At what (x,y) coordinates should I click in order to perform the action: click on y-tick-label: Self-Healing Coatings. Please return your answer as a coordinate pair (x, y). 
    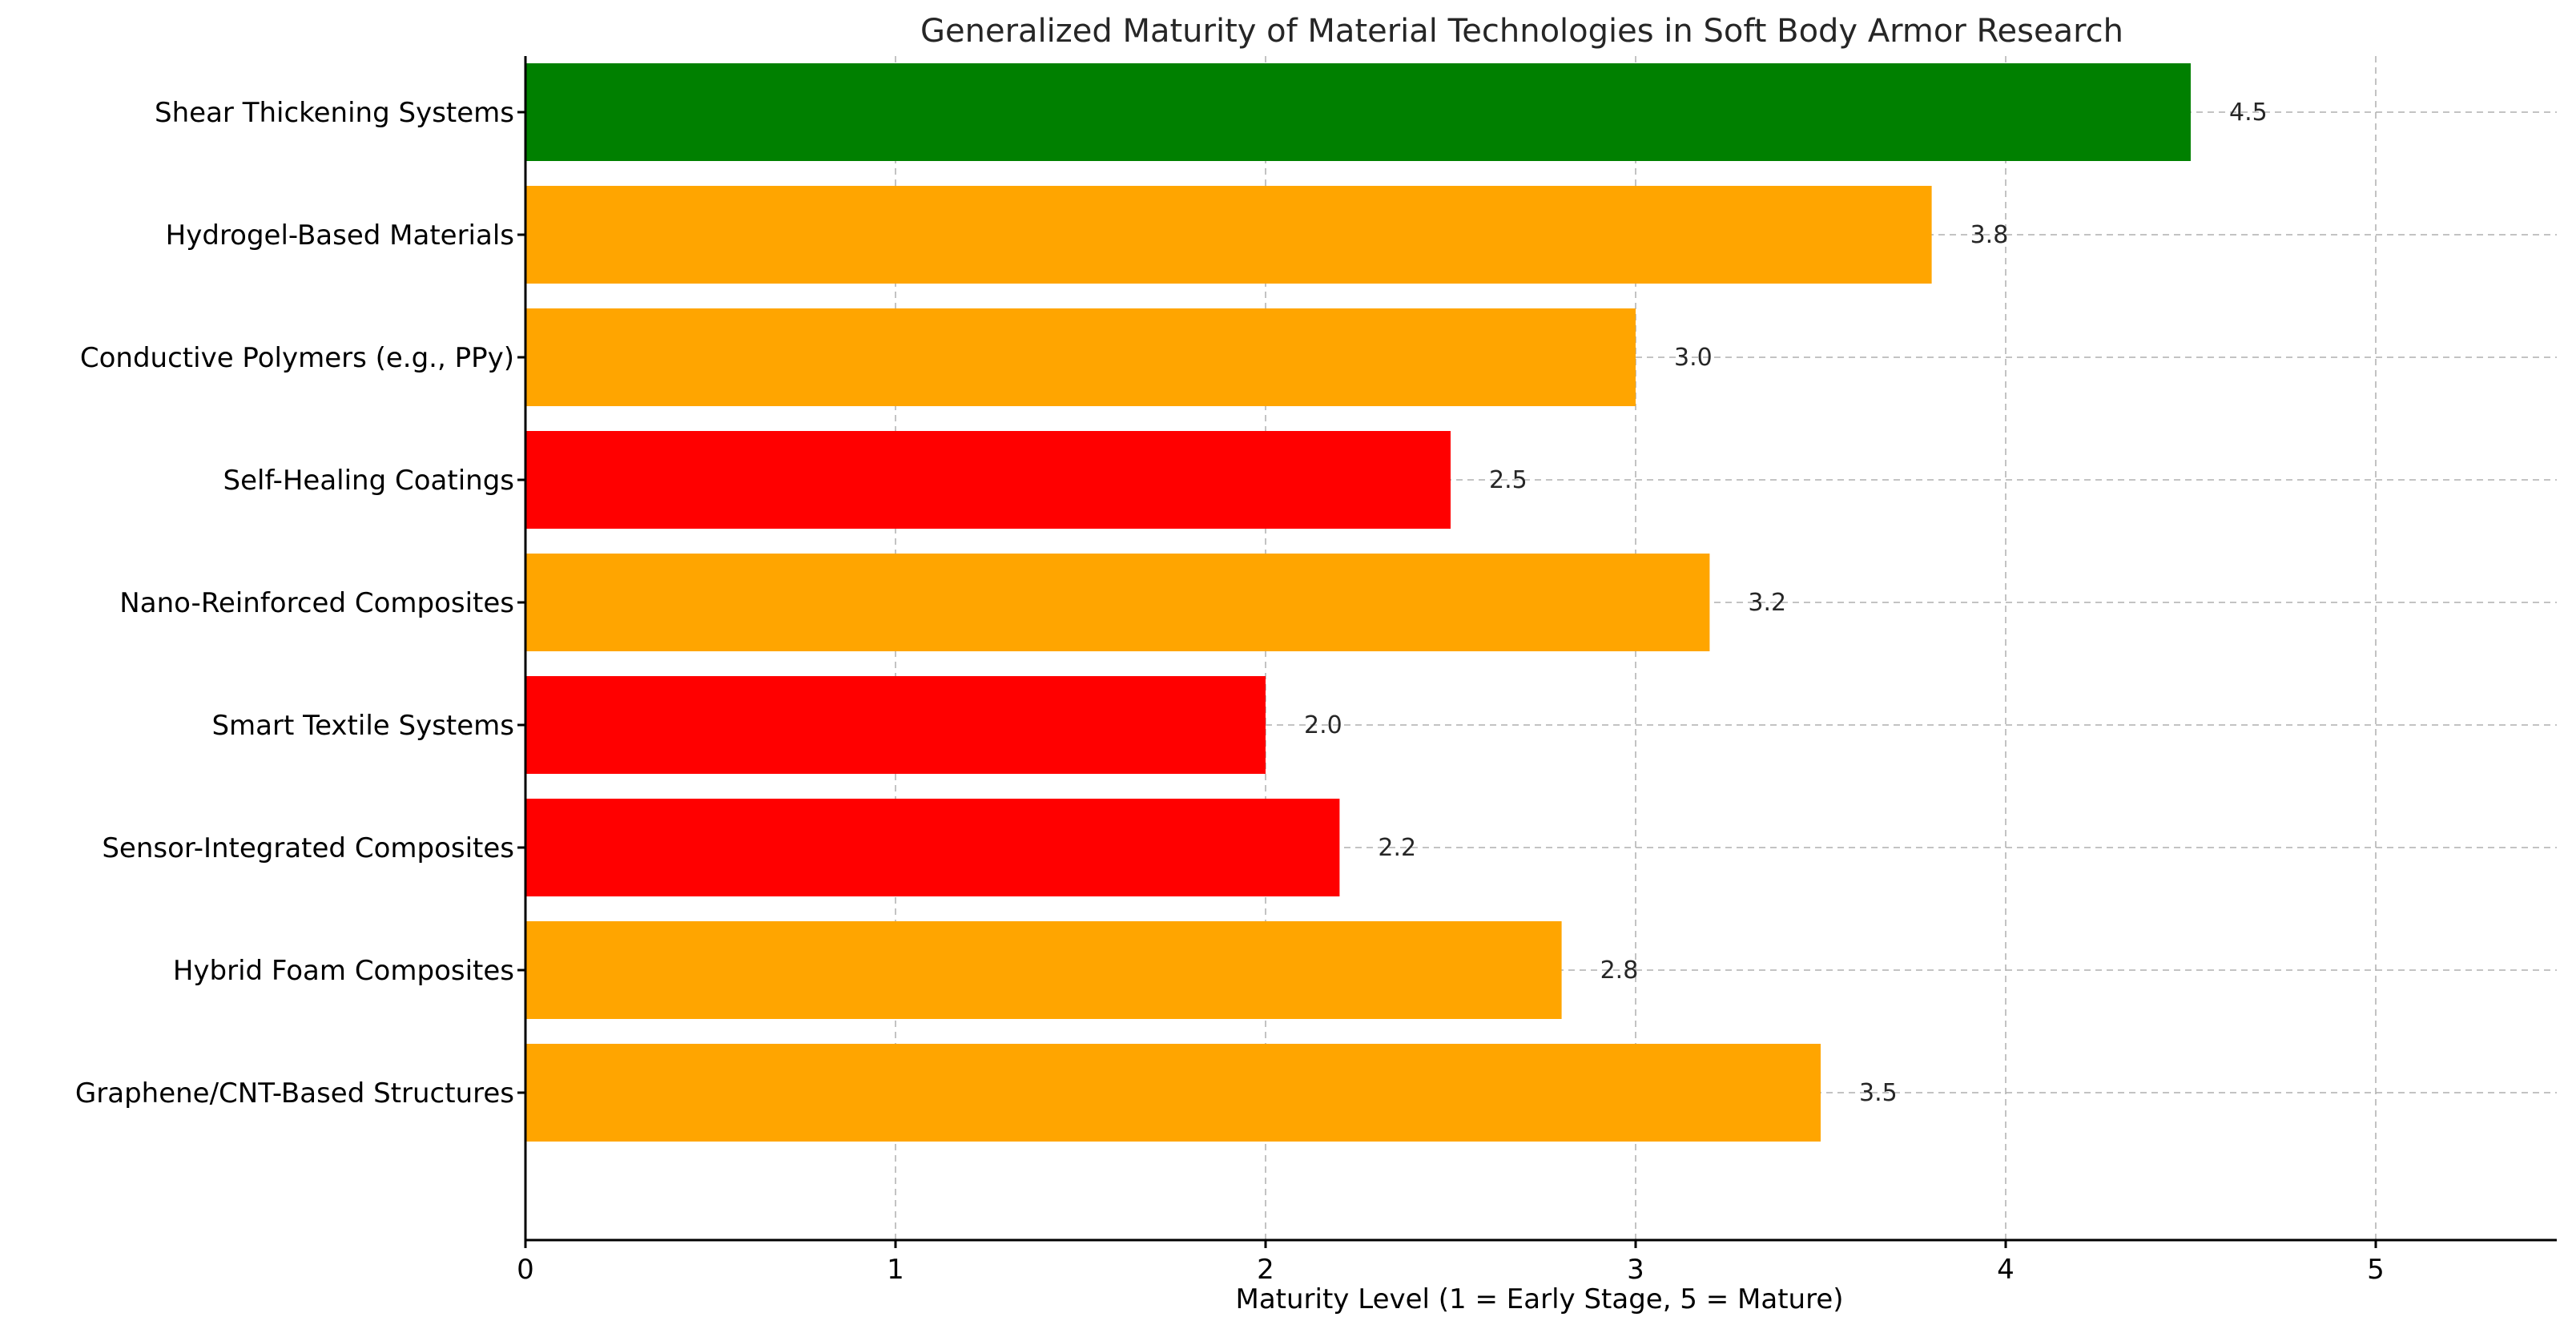
    Looking at the image, I should click on (368, 481).